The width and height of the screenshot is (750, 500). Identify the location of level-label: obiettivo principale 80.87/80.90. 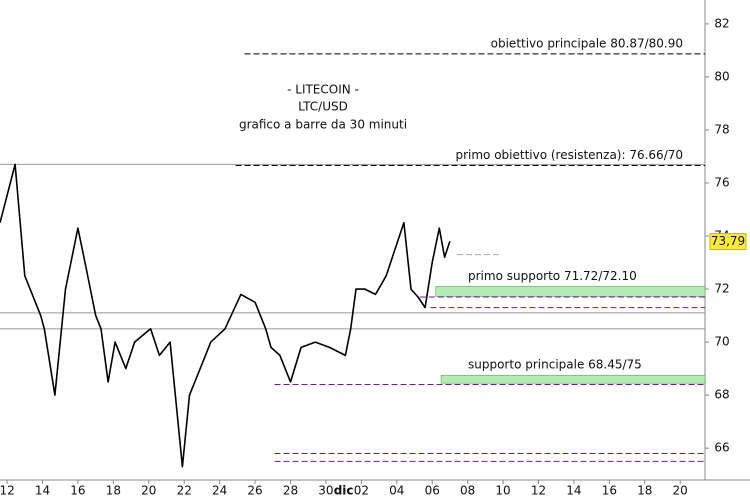
(587, 43).